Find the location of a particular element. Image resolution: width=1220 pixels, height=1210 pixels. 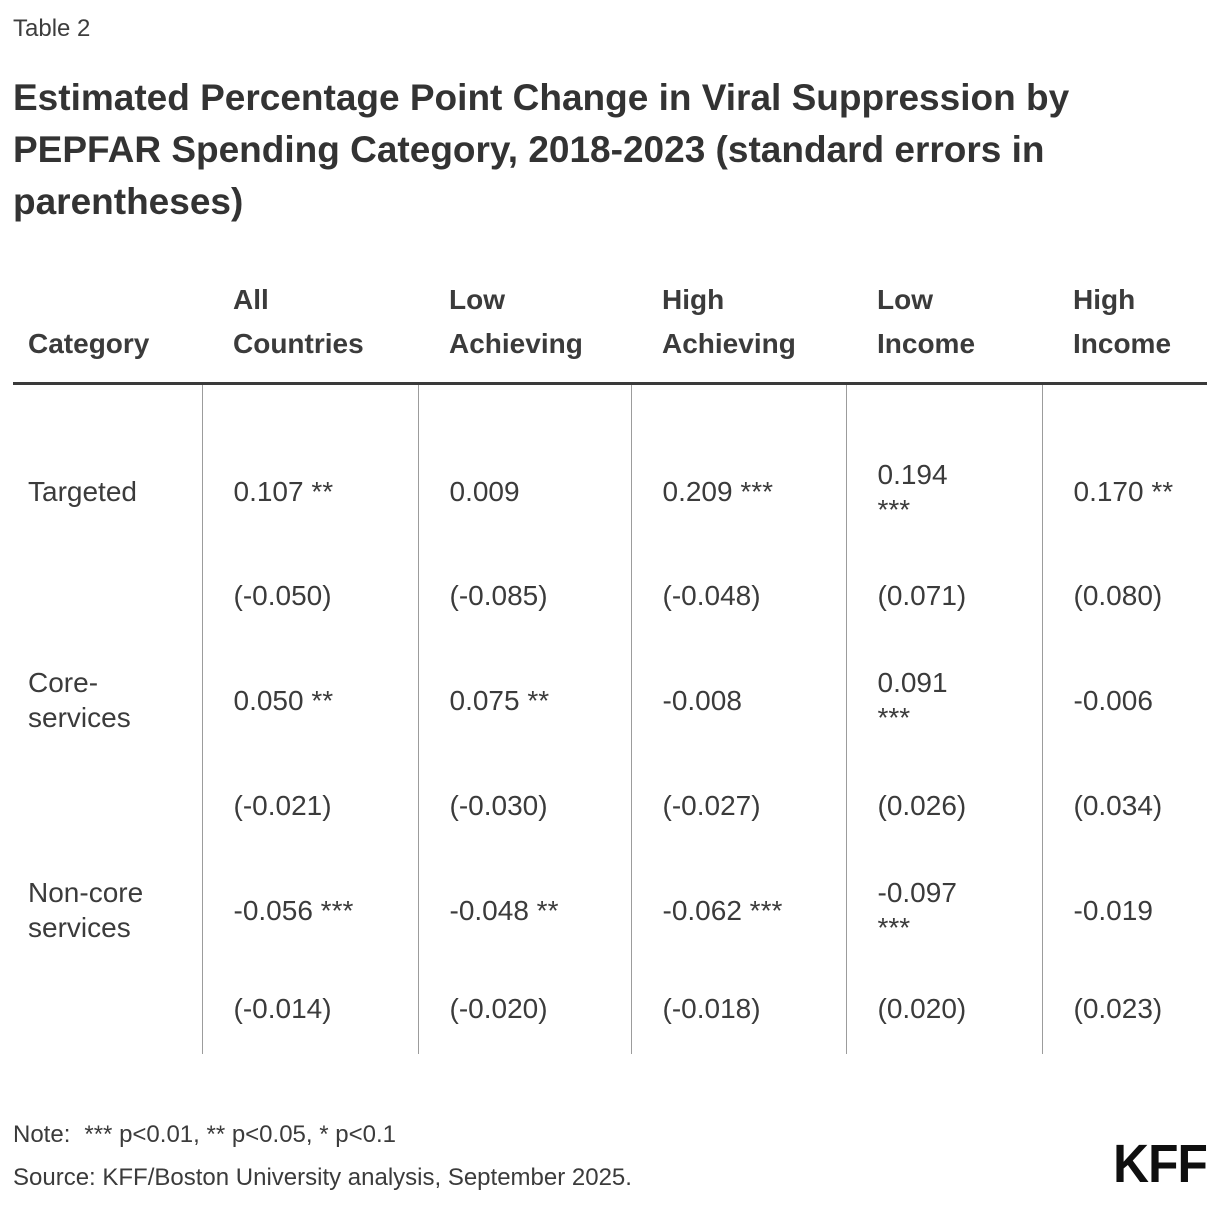

row-label-core-services: Core- services is located at coordinates (79, 700).